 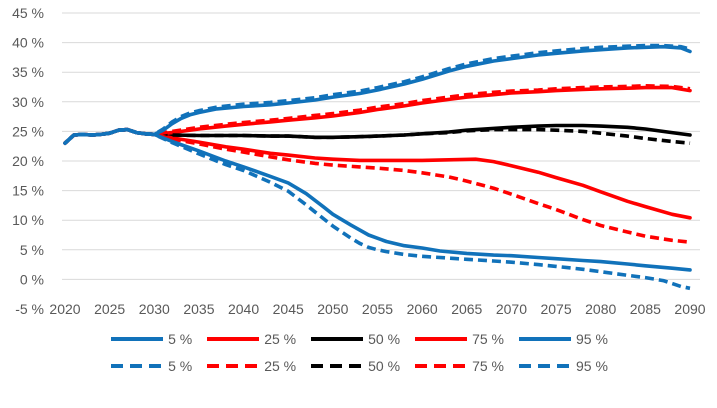 I want to click on legend-item-p25_solid: 25 %, so click(x=250, y=339).